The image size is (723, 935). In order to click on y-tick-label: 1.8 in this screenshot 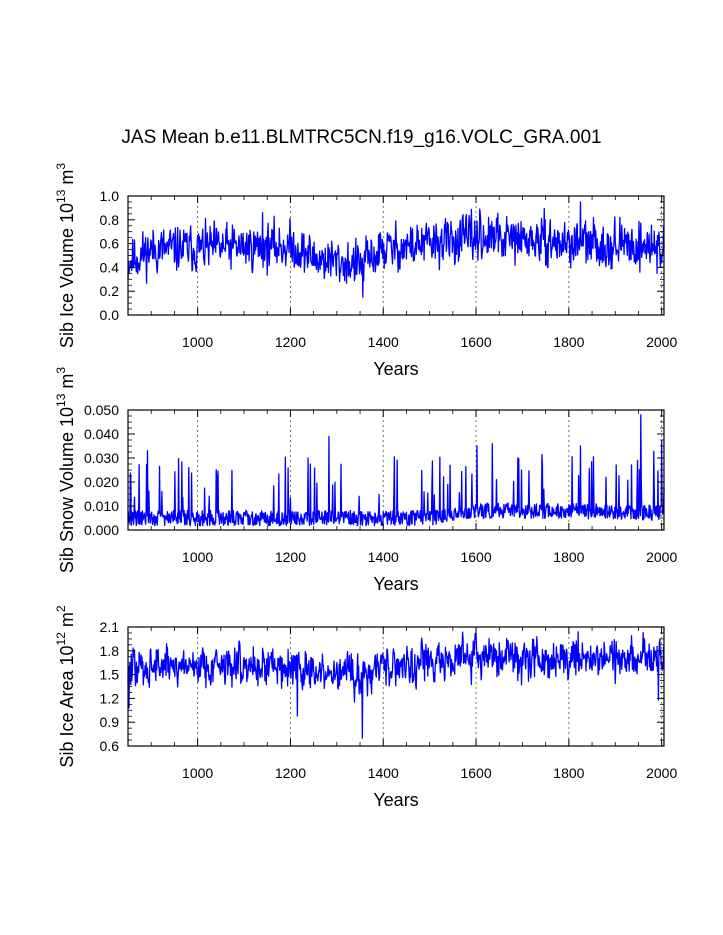, I will do `click(110, 651)`.